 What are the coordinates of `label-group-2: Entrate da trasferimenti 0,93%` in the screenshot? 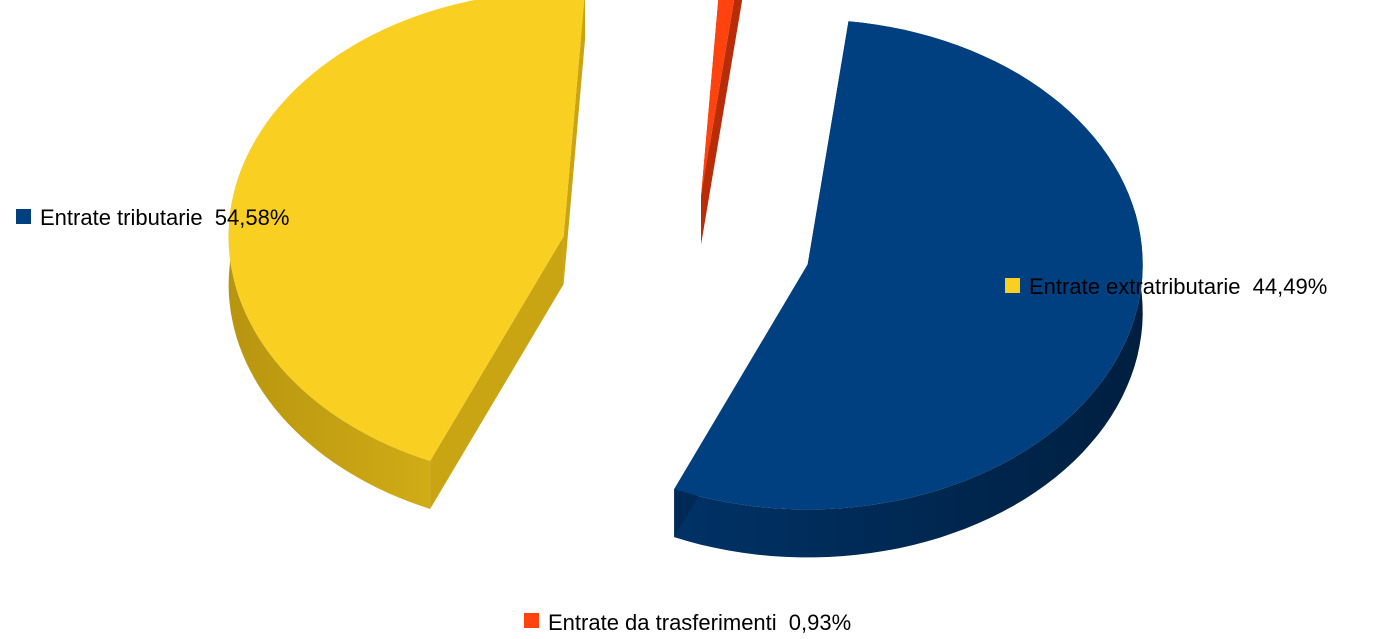 It's located at (687, 622).